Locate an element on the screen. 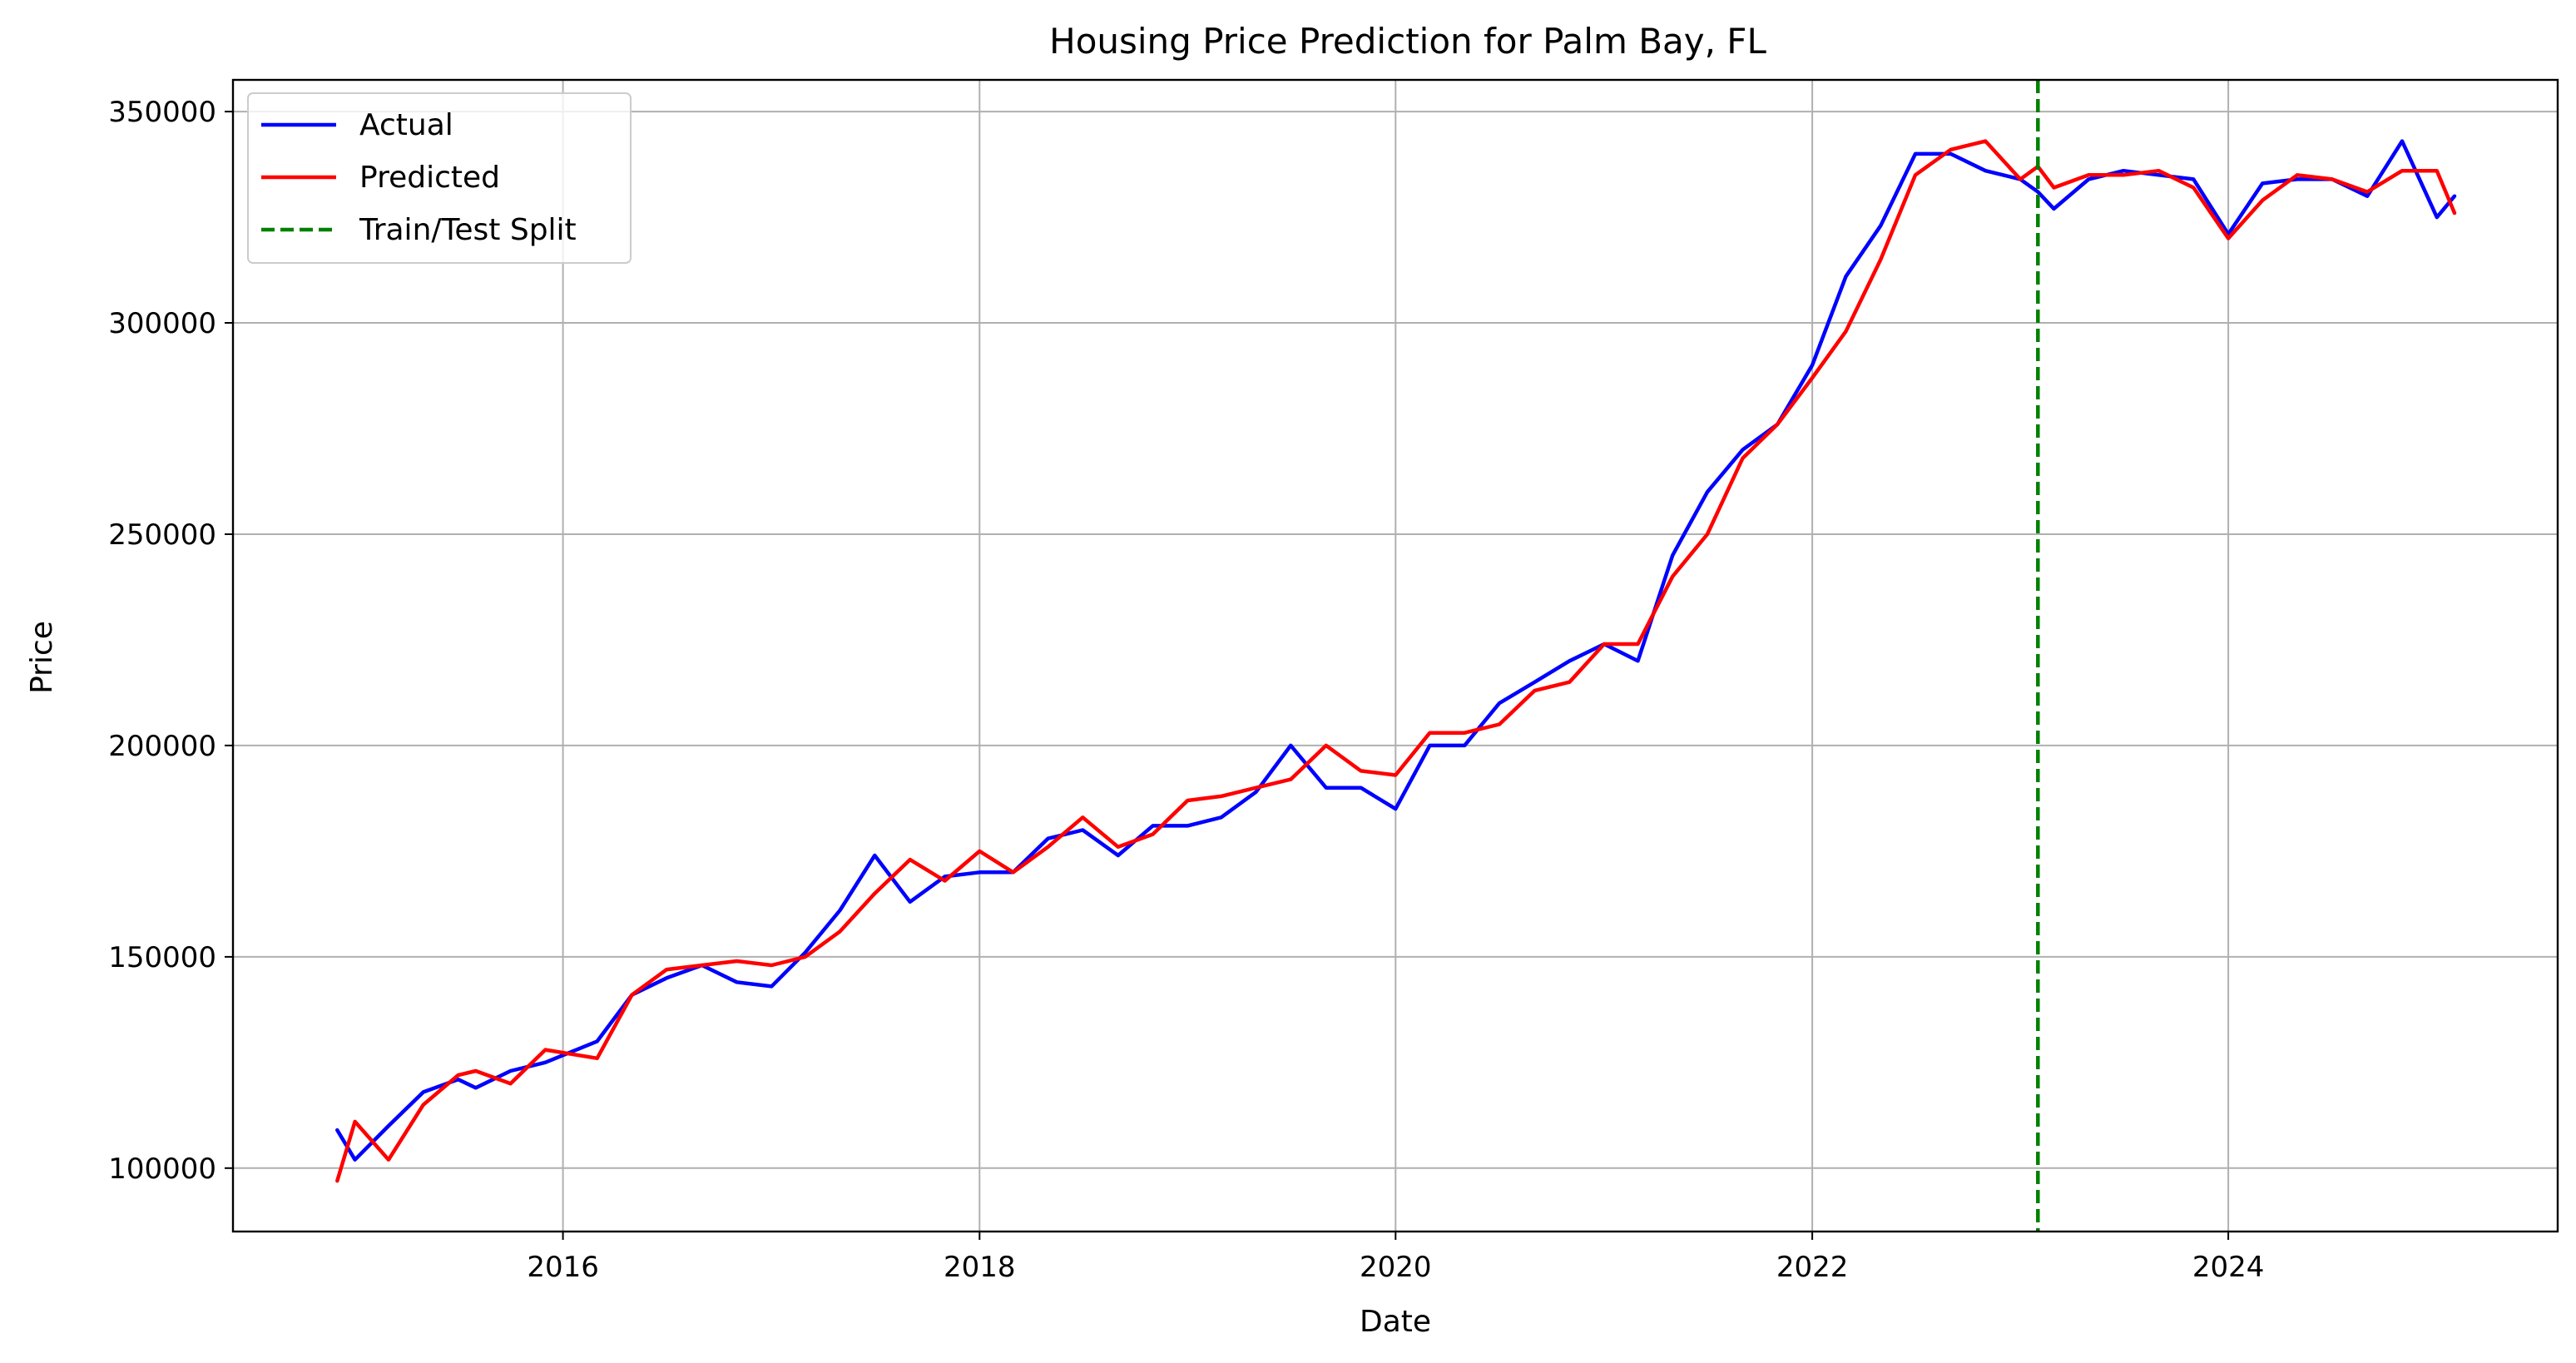  x-axis-ticks: 2016 2018 2020 2022 2024 is located at coordinates (1395, 1258).